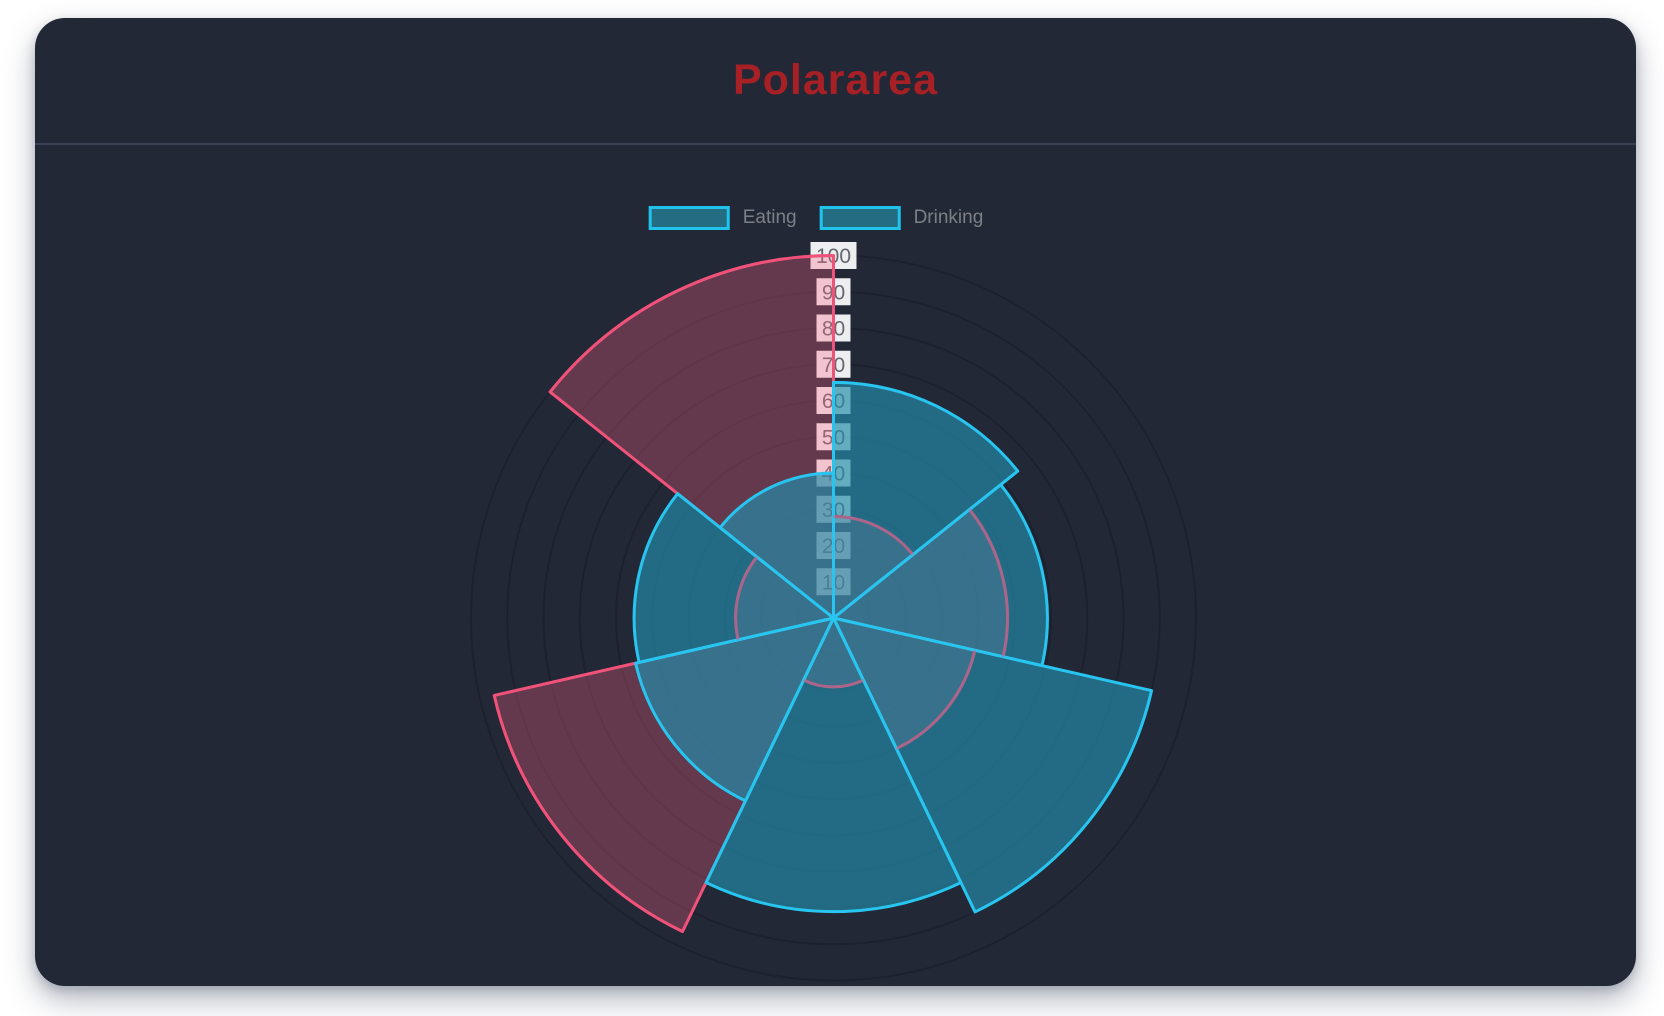 The height and width of the screenshot is (1016, 1664). What do you see at coordinates (769, 217) in the screenshot?
I see `legend-label: Eating` at bounding box center [769, 217].